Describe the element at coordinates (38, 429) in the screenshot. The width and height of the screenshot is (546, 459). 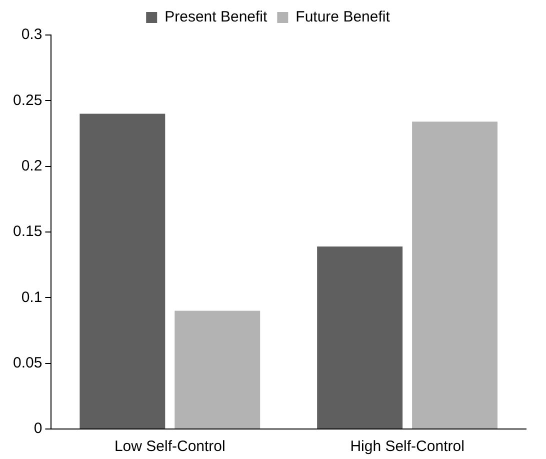
I see `y-tick-label: 0` at that location.